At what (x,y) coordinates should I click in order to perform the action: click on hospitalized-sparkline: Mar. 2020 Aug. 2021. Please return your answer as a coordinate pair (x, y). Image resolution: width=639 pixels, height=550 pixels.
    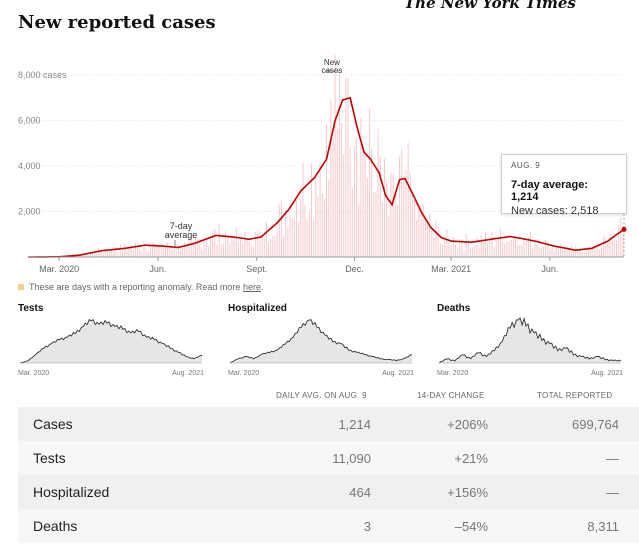
    Looking at the image, I should click on (322, 347).